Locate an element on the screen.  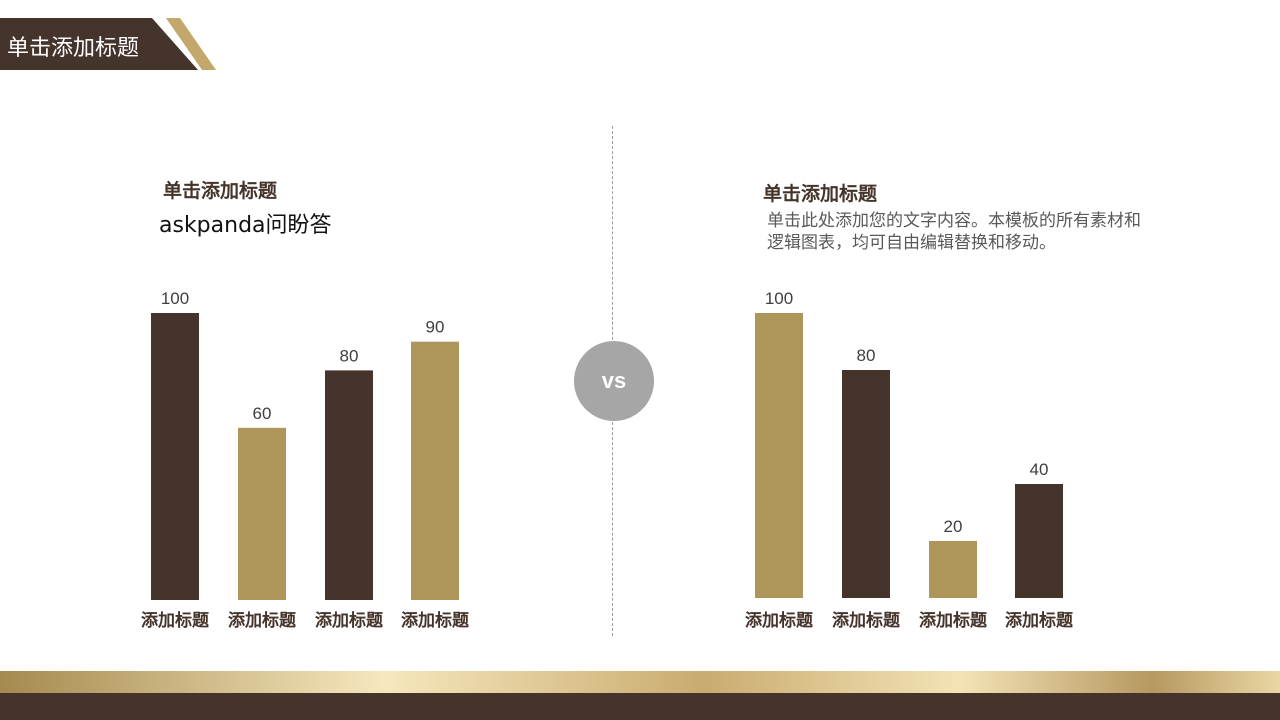
right-subtitle: 单击添加标题 is located at coordinates (820, 194).